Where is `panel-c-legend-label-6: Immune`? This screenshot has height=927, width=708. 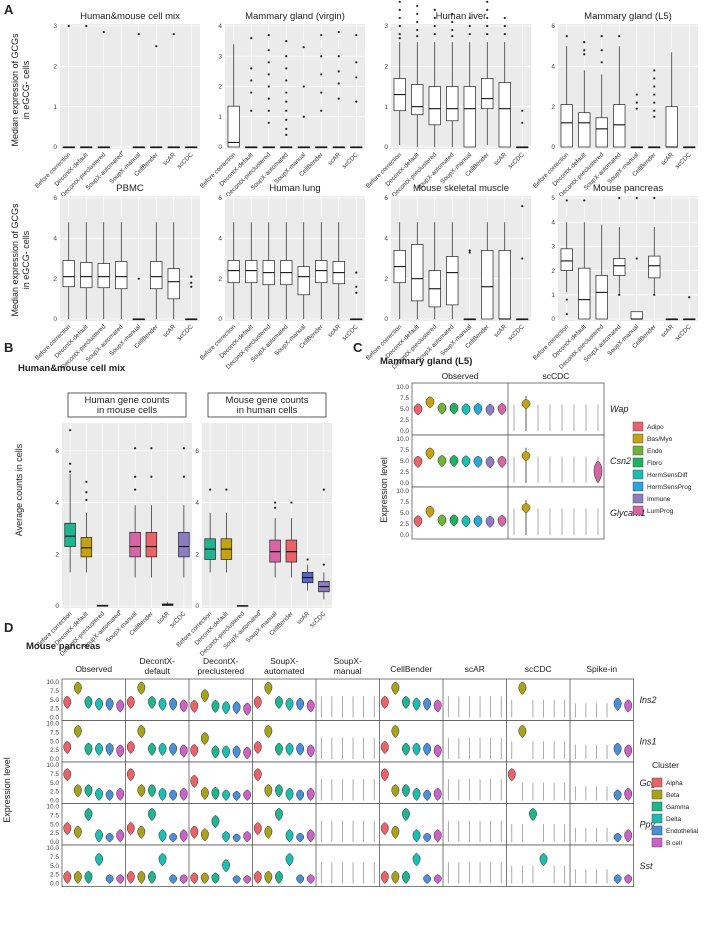 panel-c-legend-label-6: Immune is located at coordinates (659, 499).